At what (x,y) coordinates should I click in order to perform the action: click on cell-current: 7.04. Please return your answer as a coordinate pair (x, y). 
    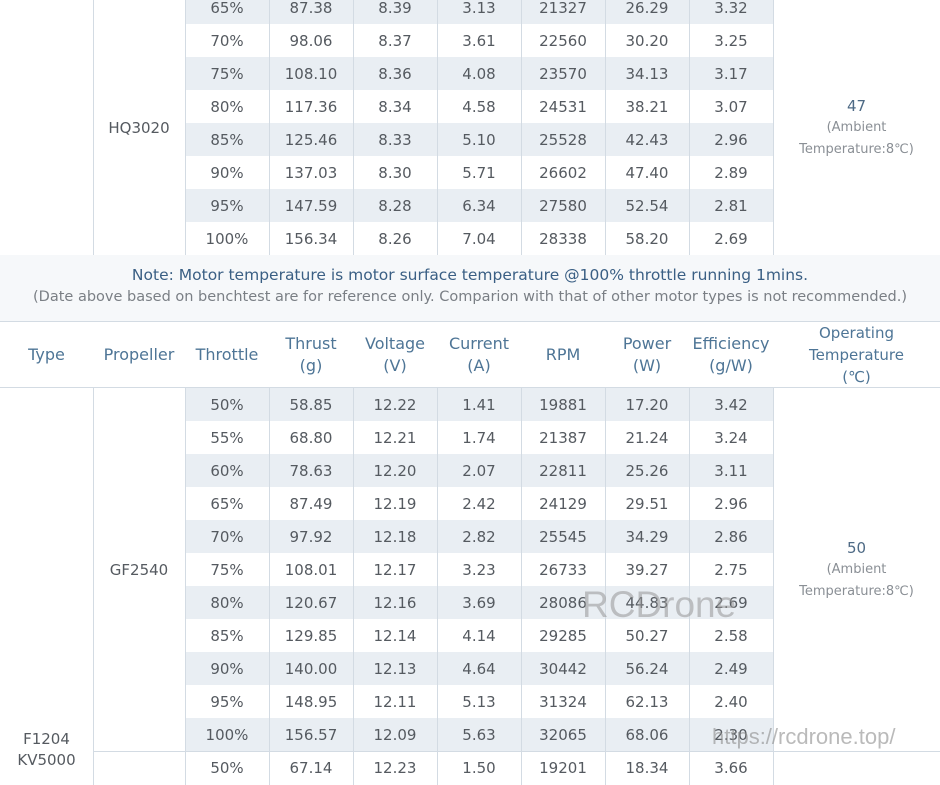
    Looking at the image, I should click on (479, 238).